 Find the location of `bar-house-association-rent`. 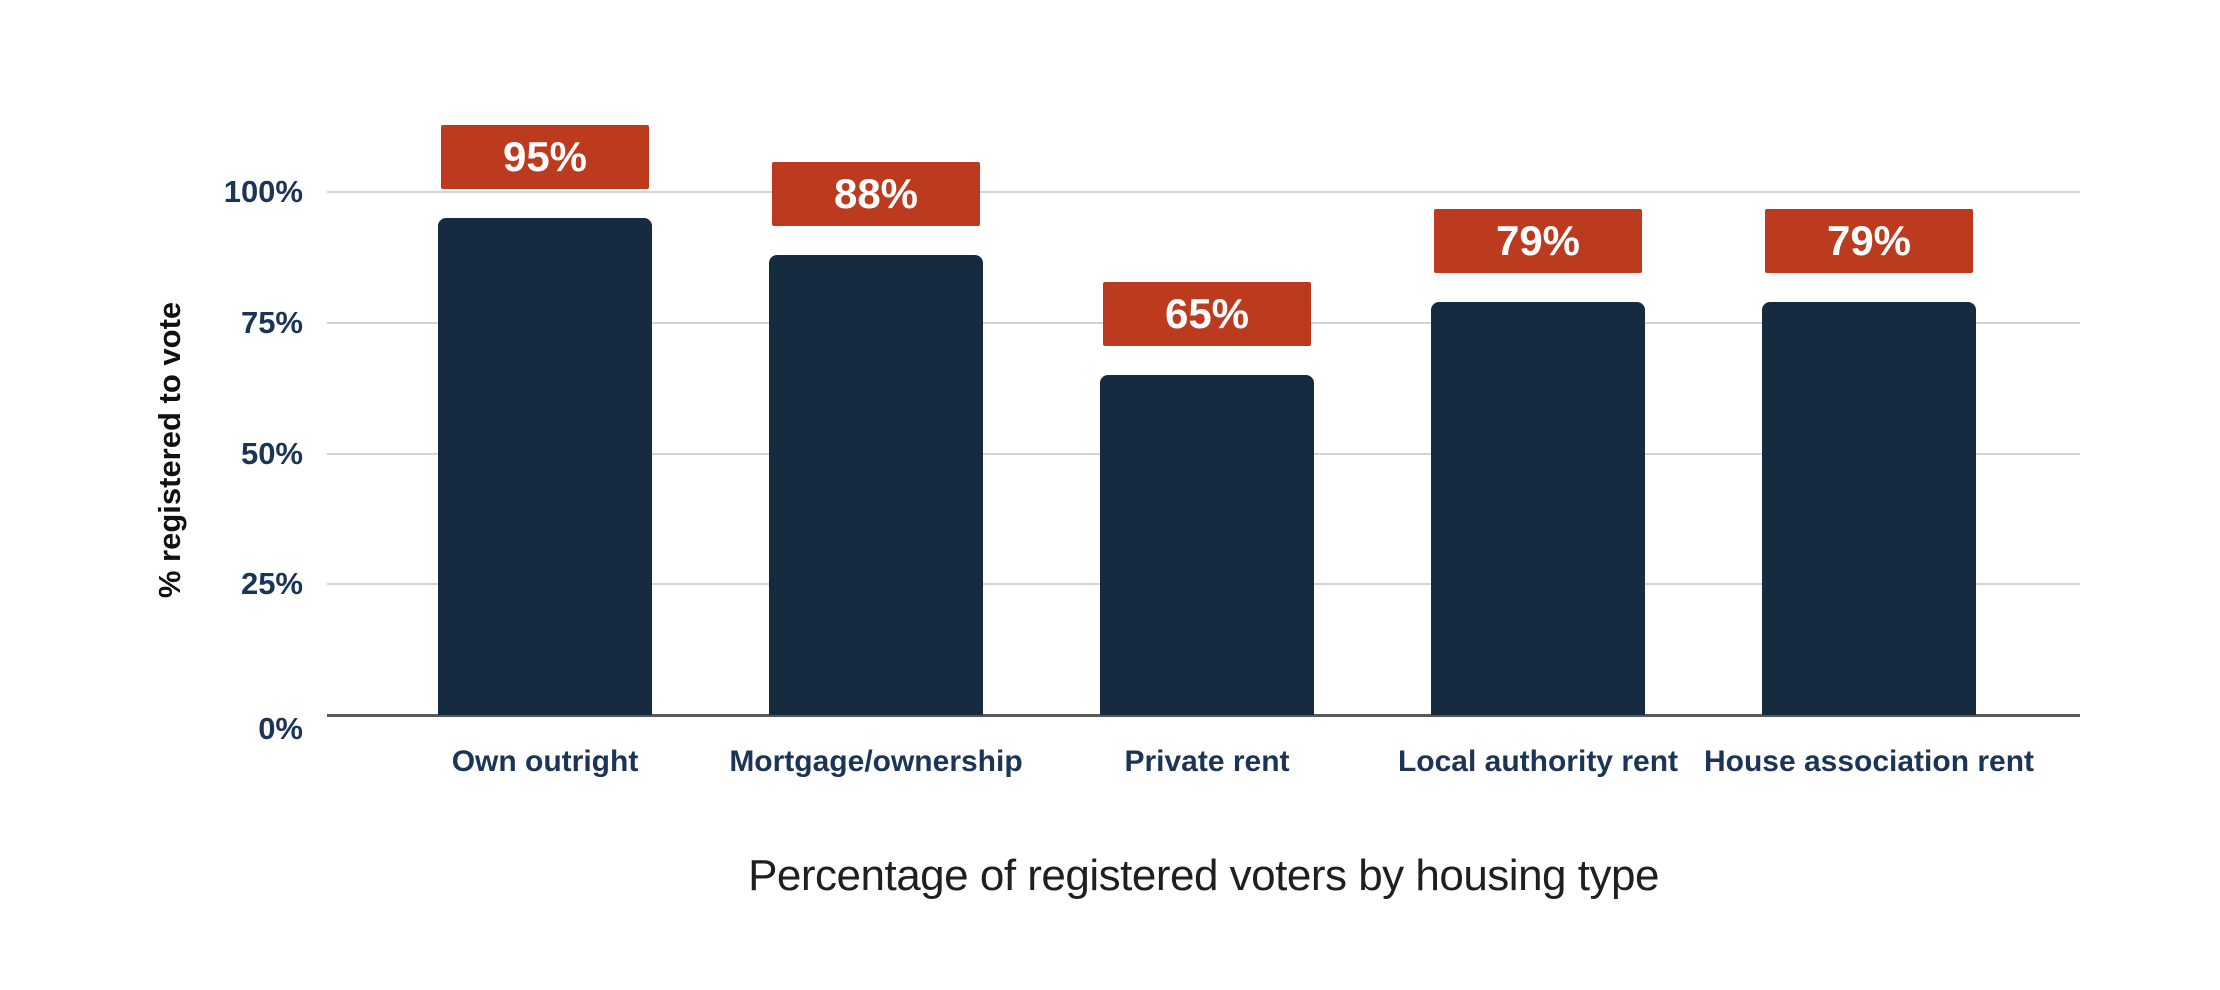

bar-house-association-rent is located at coordinates (1869, 508).